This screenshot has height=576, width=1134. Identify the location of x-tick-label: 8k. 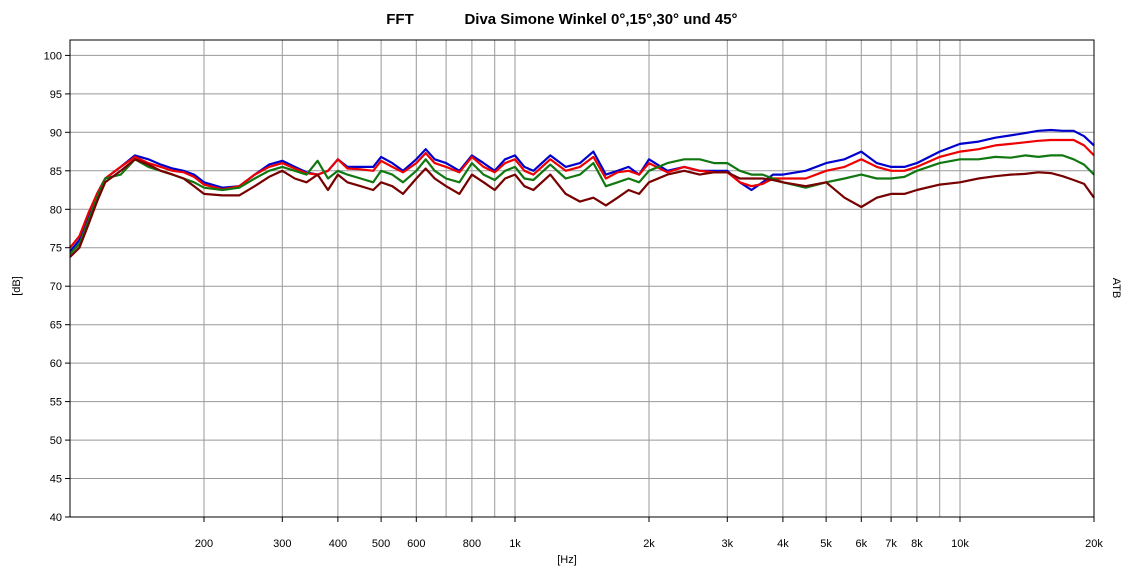
(917, 544).